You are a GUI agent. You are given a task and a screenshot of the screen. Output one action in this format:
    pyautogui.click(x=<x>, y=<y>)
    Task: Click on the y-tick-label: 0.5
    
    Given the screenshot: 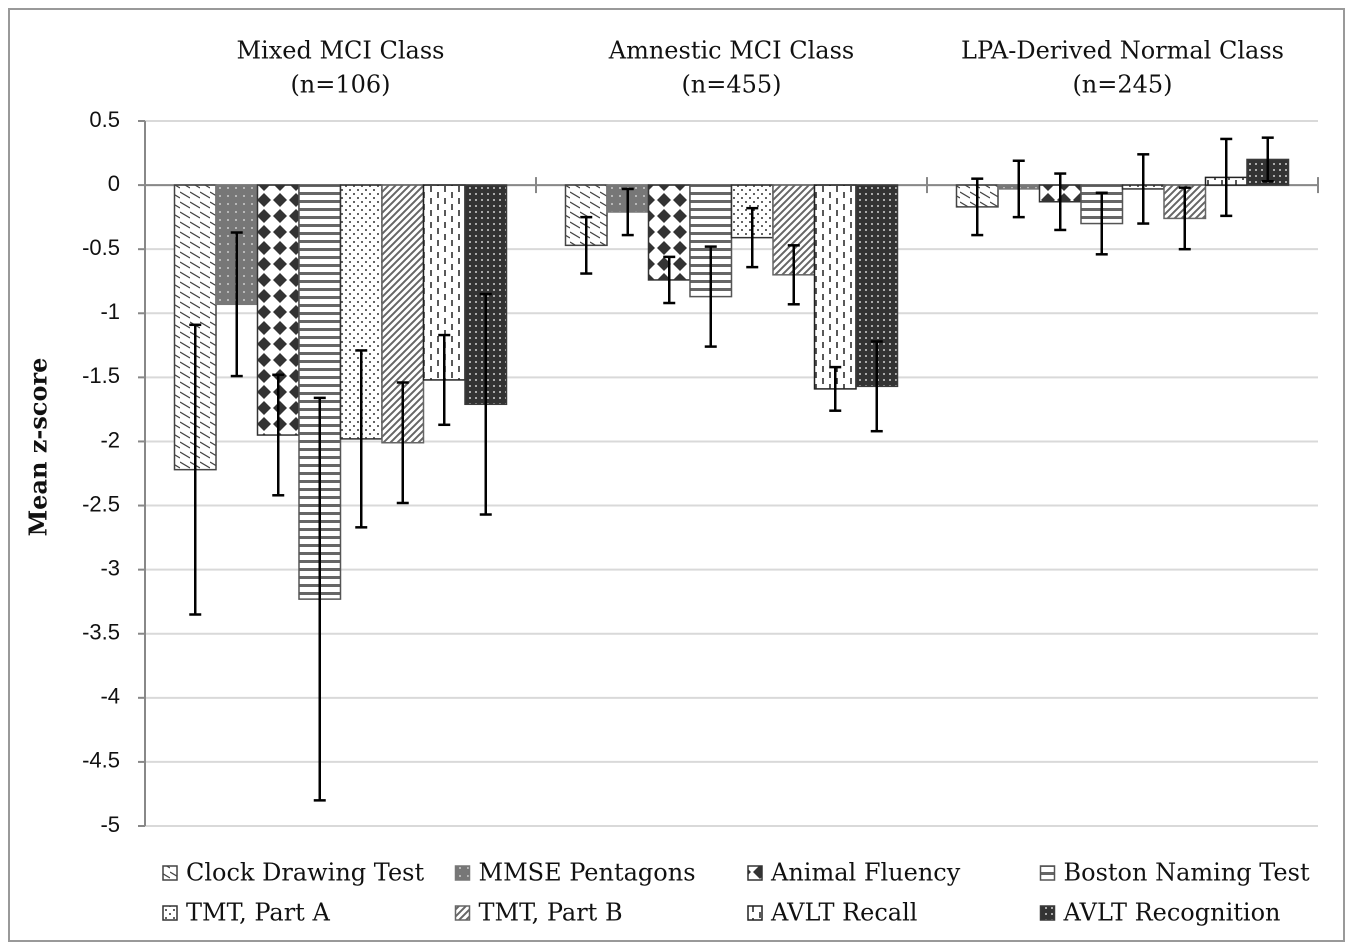 What is the action you would take?
    pyautogui.click(x=104, y=119)
    